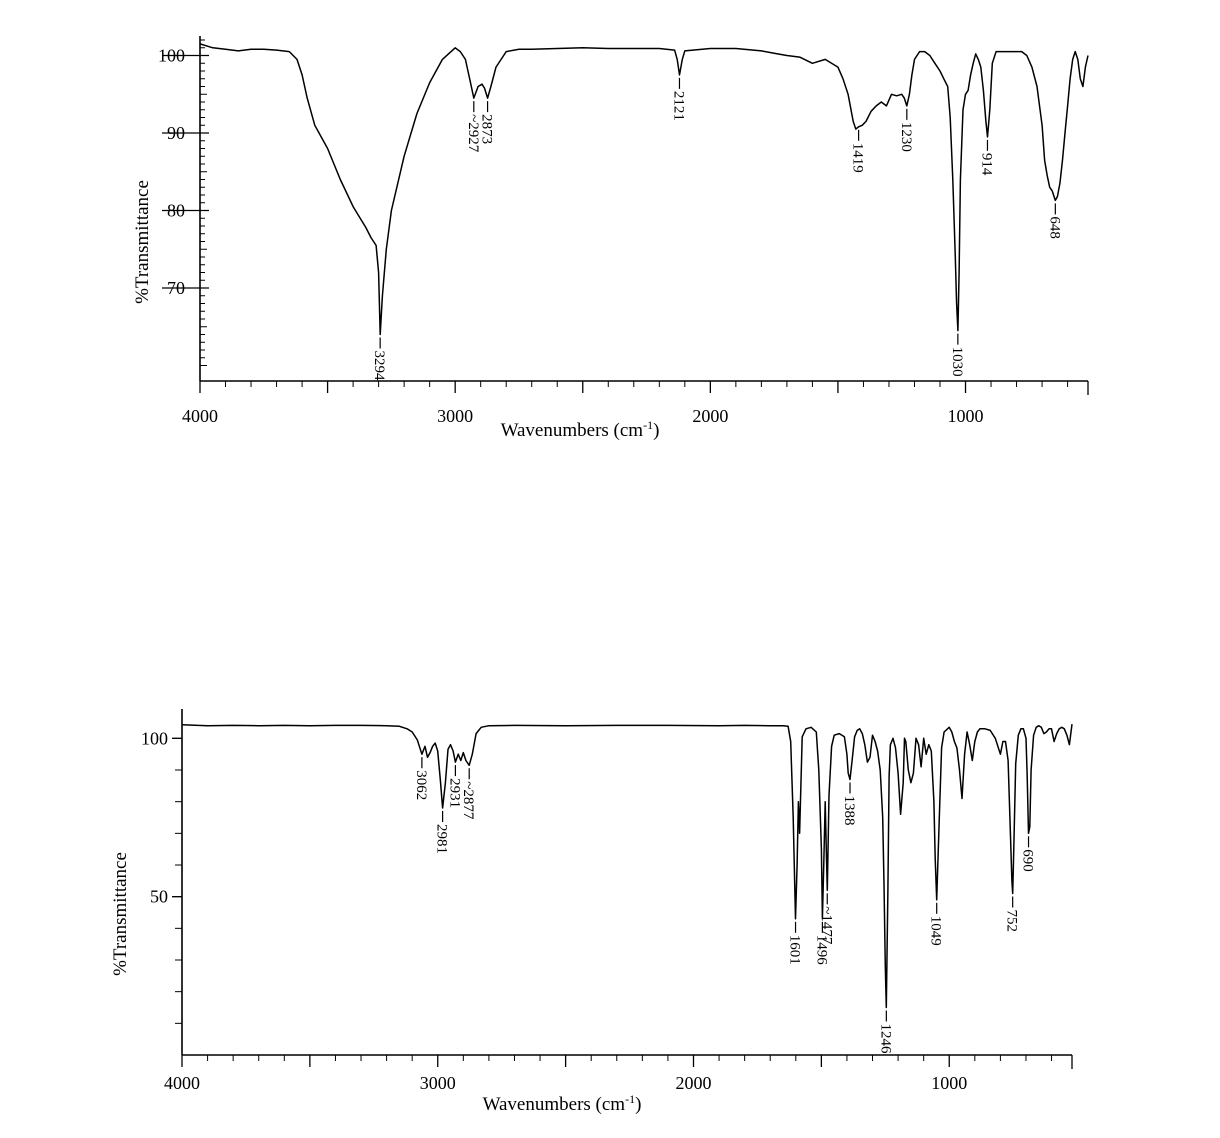  Describe the element at coordinates (858, 158) in the screenshot. I see `peak-label-text: 1419` at that location.